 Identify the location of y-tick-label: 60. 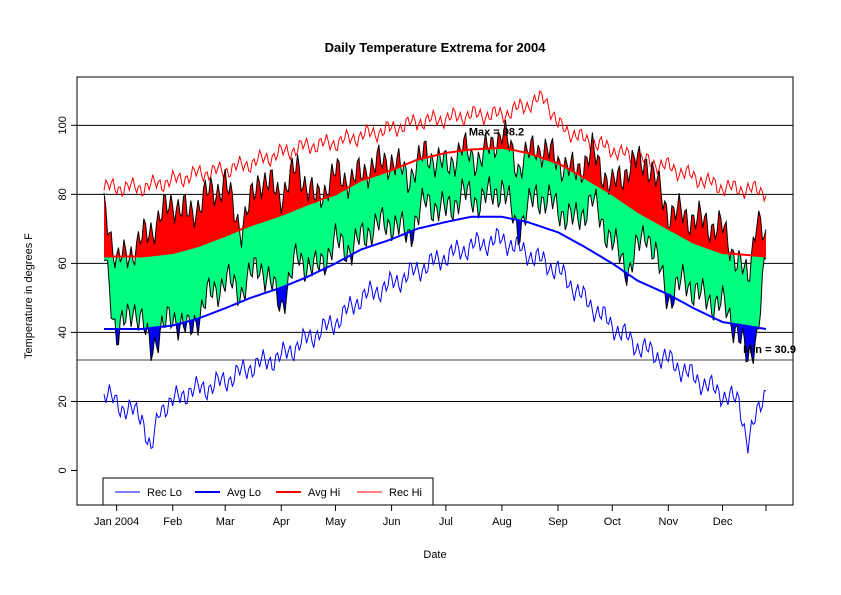
(63, 263).